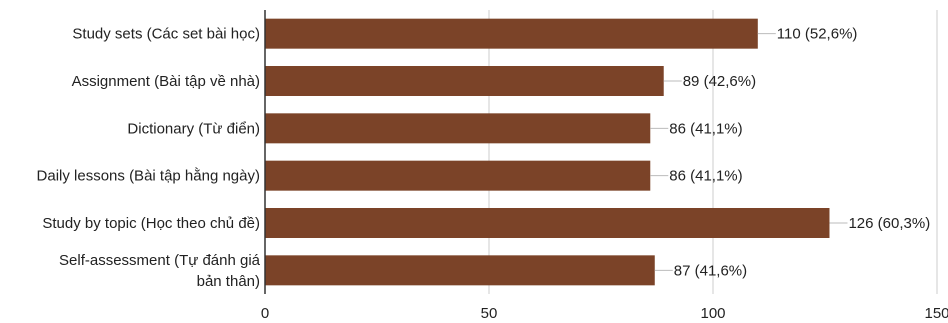  What do you see at coordinates (817, 34) in the screenshot?
I see `data-label: 110 (52,6%)` at bounding box center [817, 34].